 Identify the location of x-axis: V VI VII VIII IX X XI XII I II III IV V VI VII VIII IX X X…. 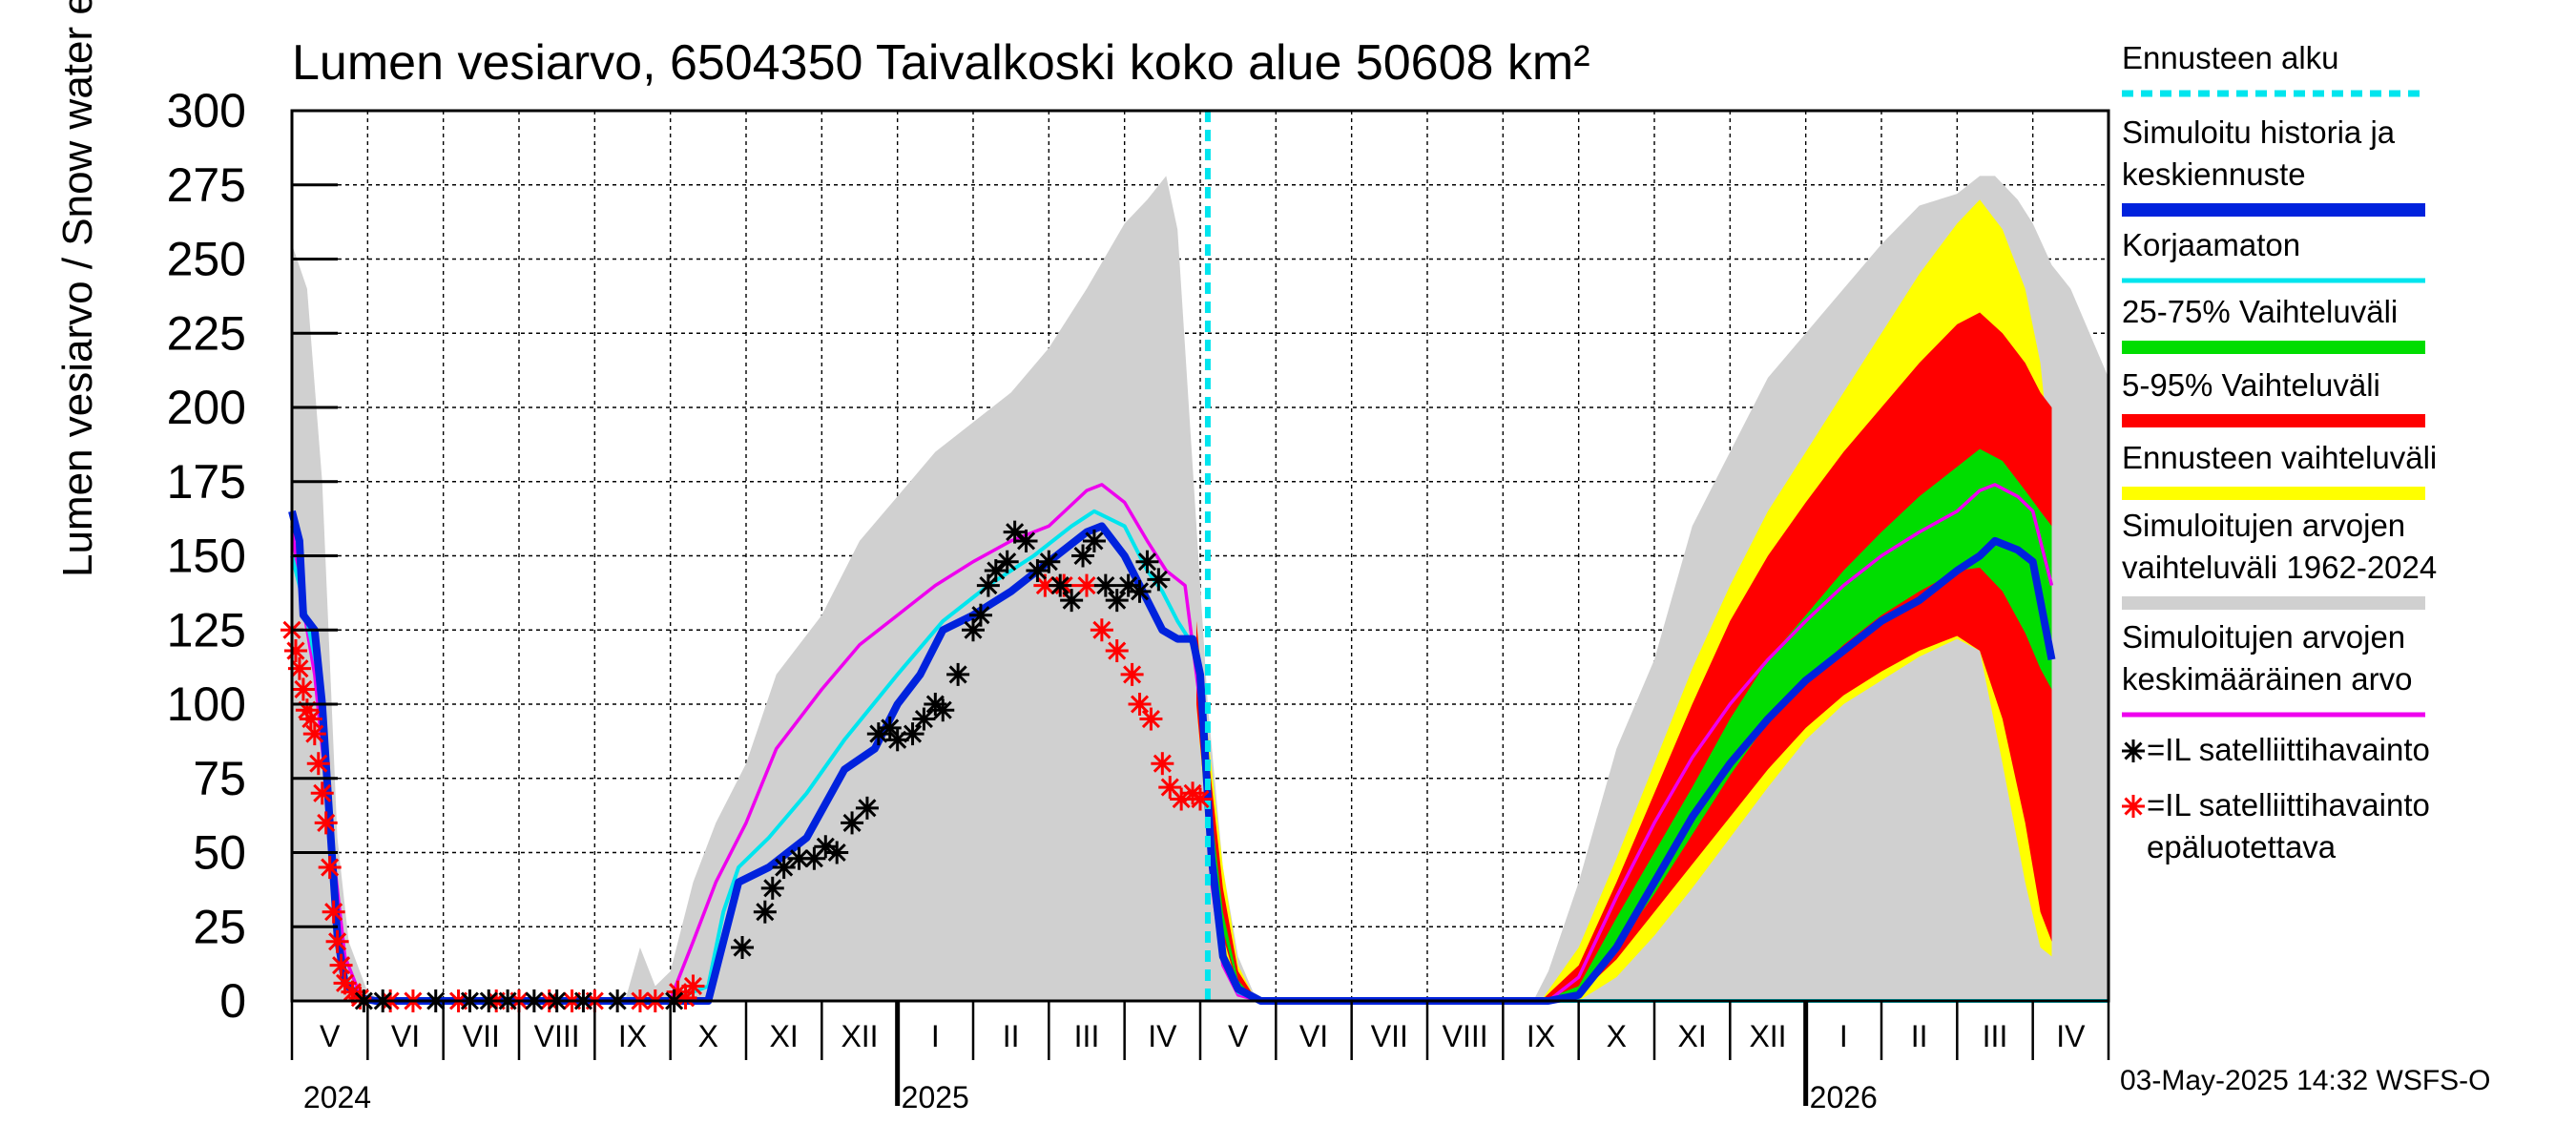
(1200, 1057).